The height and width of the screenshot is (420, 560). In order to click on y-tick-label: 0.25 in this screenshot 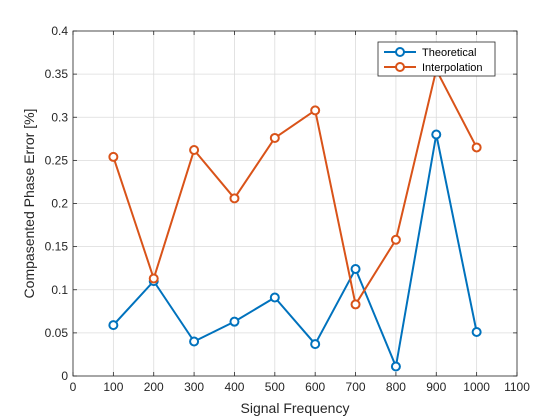, I will do `click(57, 160)`.